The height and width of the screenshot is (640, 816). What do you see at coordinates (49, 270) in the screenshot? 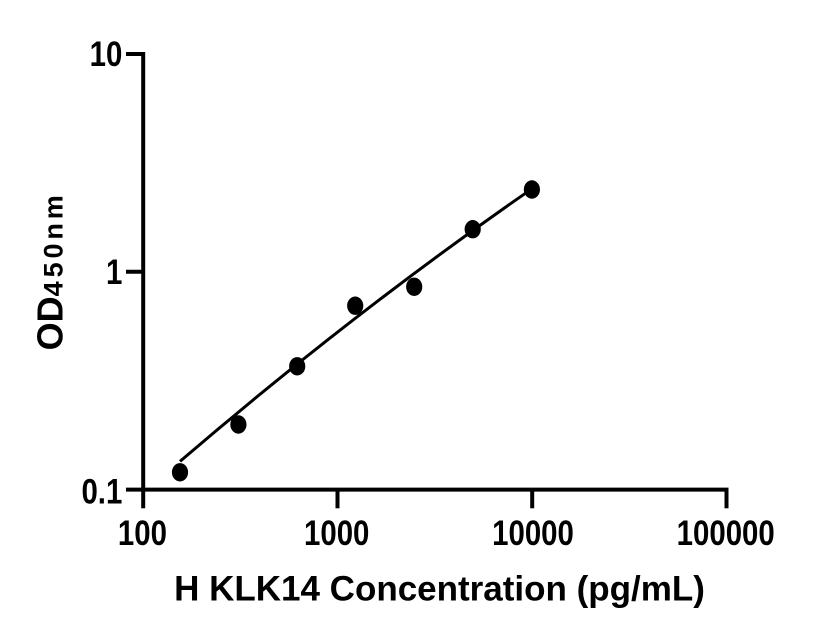
I see `svg-text: OD450nm` at bounding box center [49, 270].